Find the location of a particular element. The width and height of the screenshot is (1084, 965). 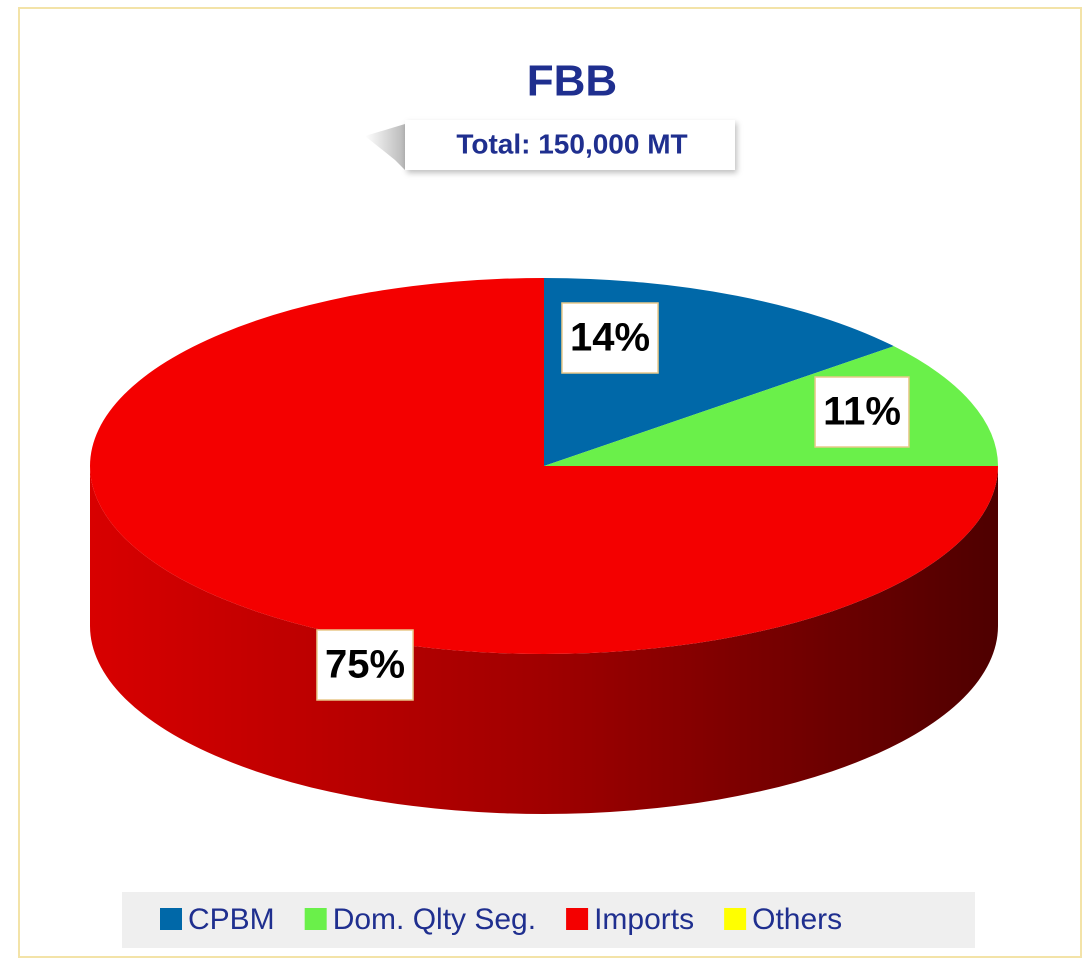

legend-box is located at coordinates (548, 920).